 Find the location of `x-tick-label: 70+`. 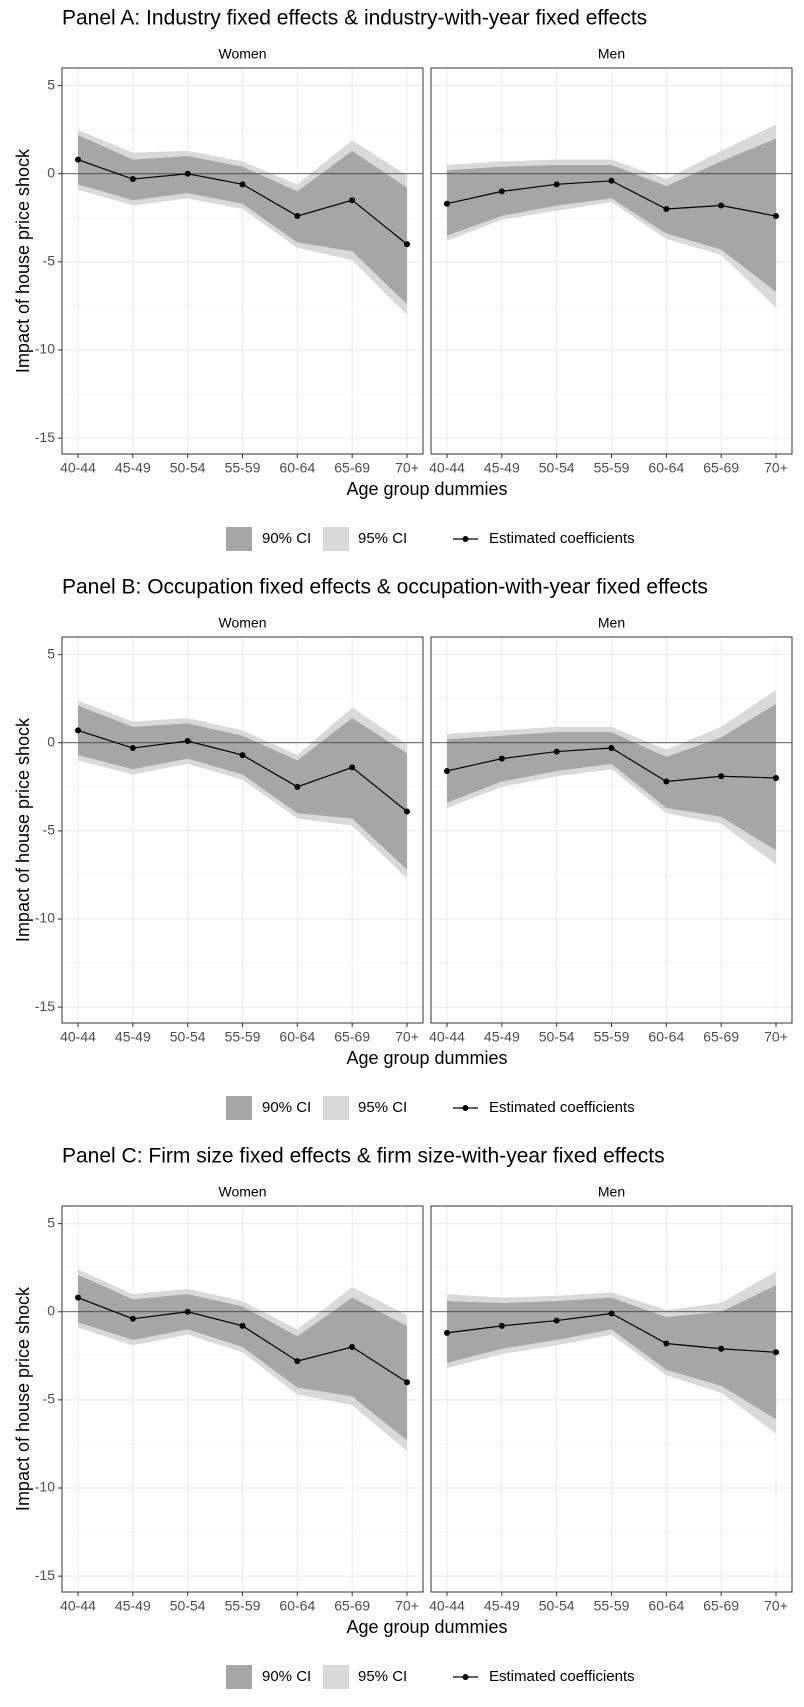

x-tick-label: 70+ is located at coordinates (776, 1037).